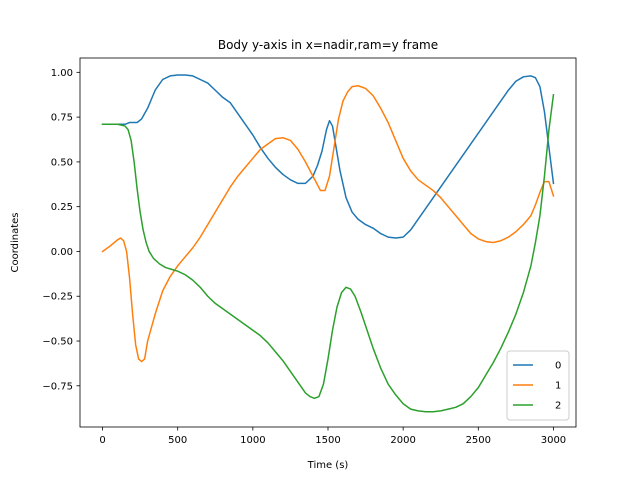  Describe the element at coordinates (558, 386) in the screenshot. I see `legend-label-1: 1` at that location.